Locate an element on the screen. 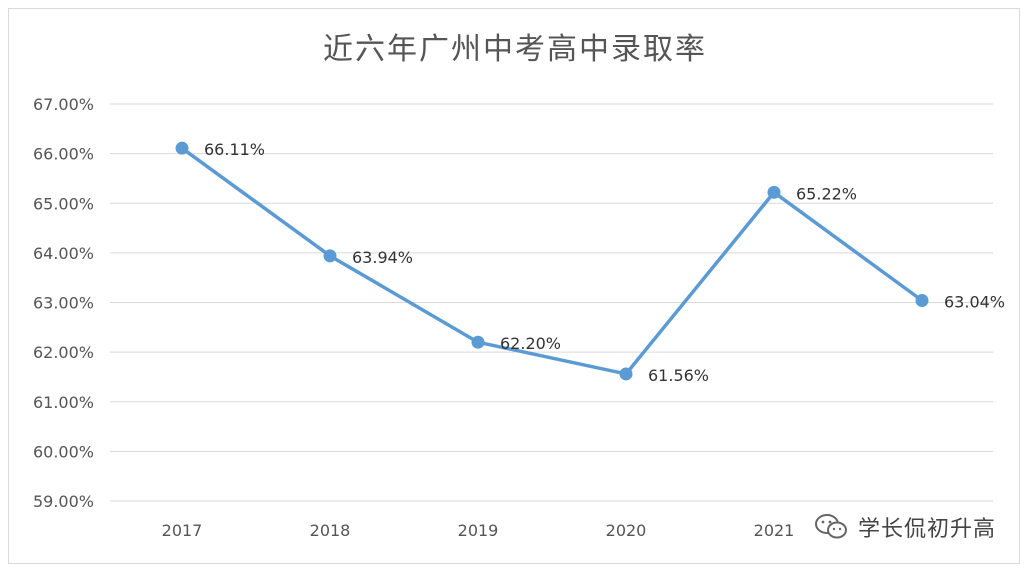 The height and width of the screenshot is (574, 1030). x-tick-label: 2019 is located at coordinates (478, 530).